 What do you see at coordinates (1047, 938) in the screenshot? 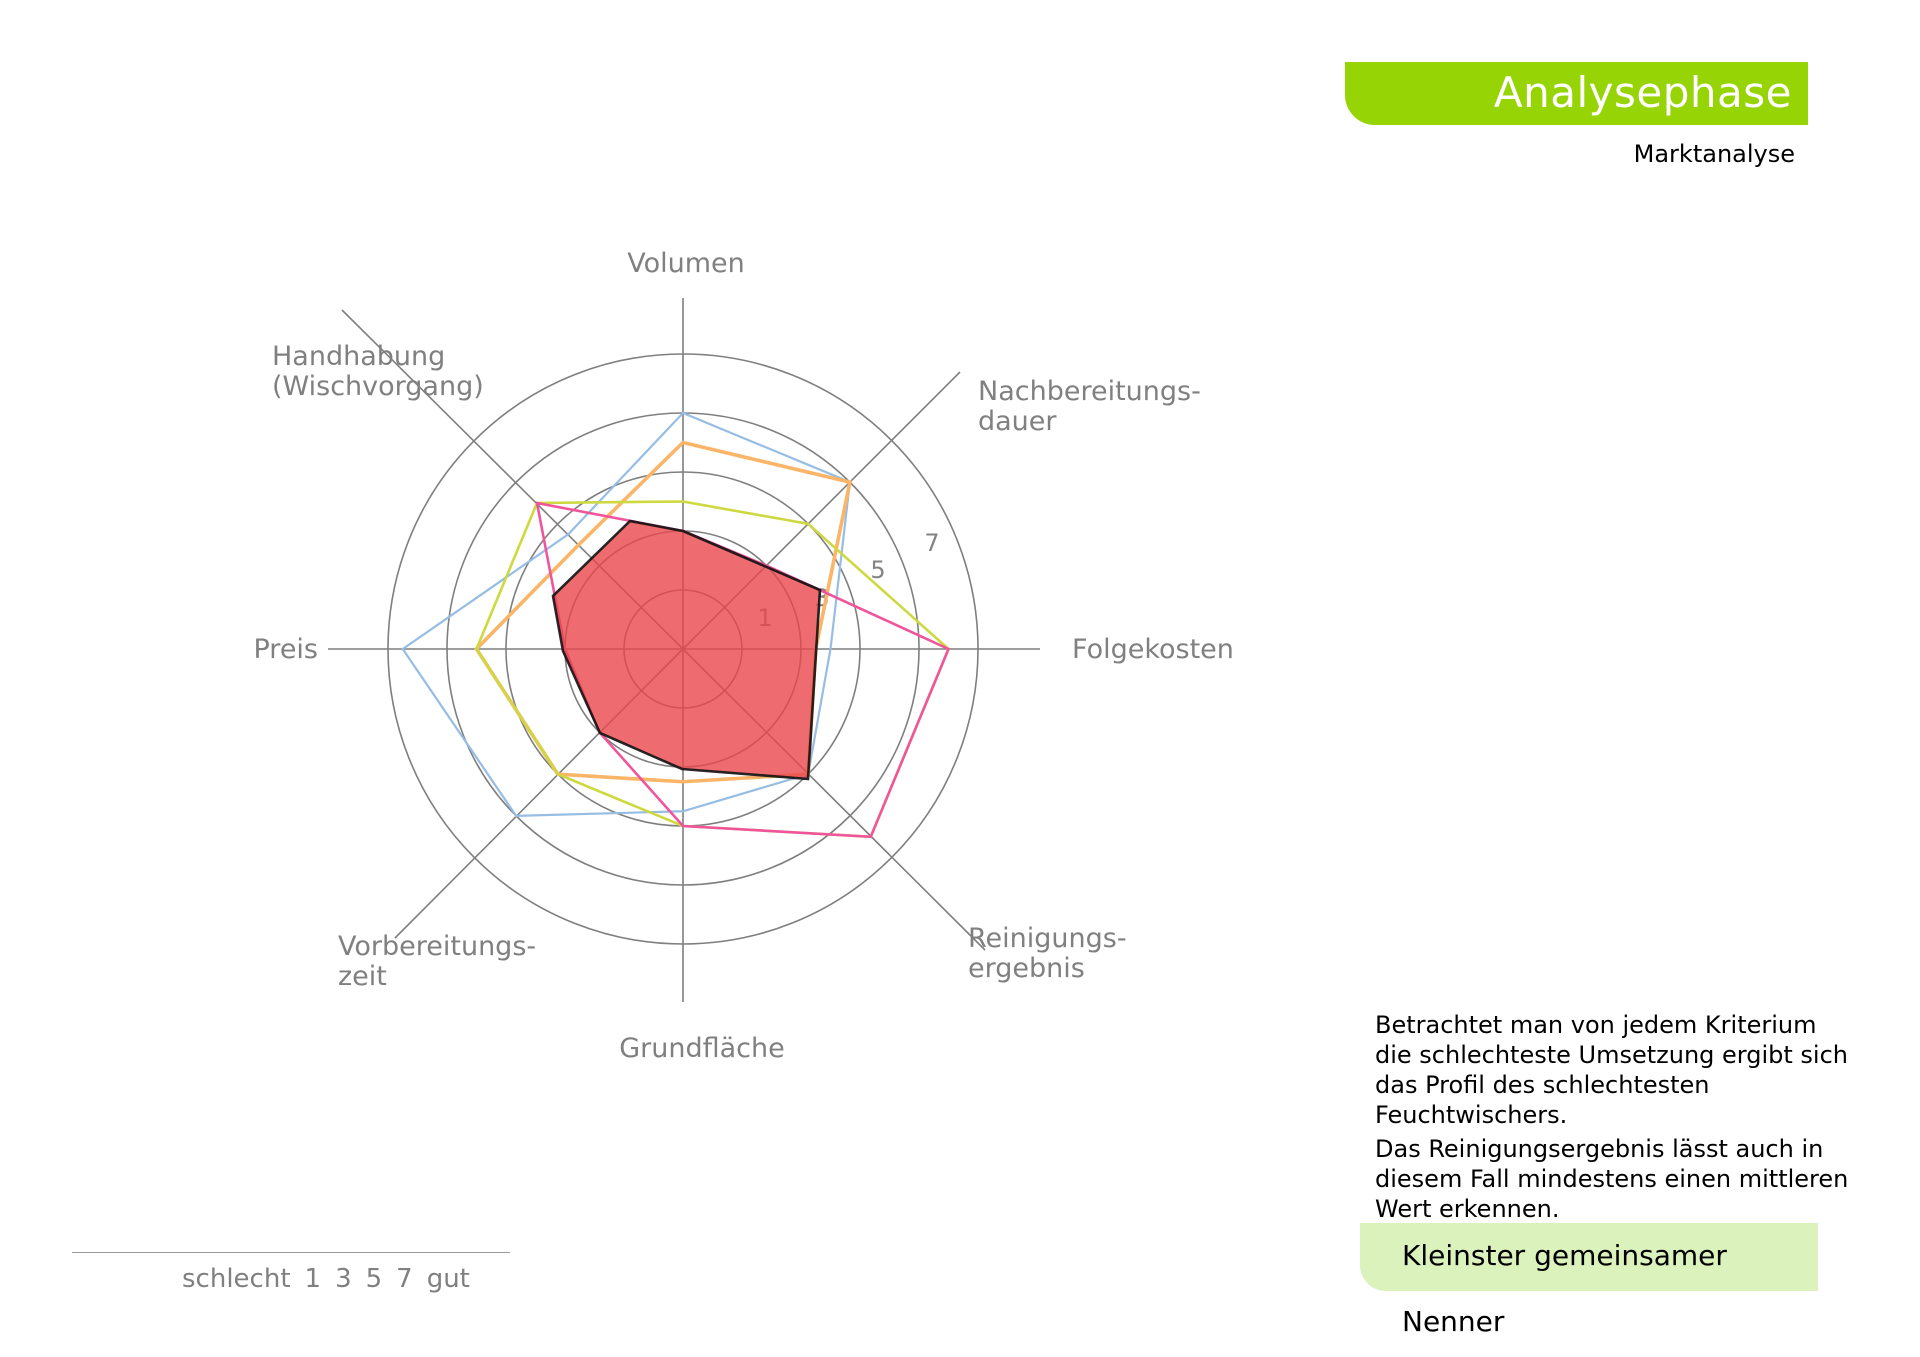
I see `axis-label-3-line-0: Reinigungs-` at bounding box center [1047, 938].